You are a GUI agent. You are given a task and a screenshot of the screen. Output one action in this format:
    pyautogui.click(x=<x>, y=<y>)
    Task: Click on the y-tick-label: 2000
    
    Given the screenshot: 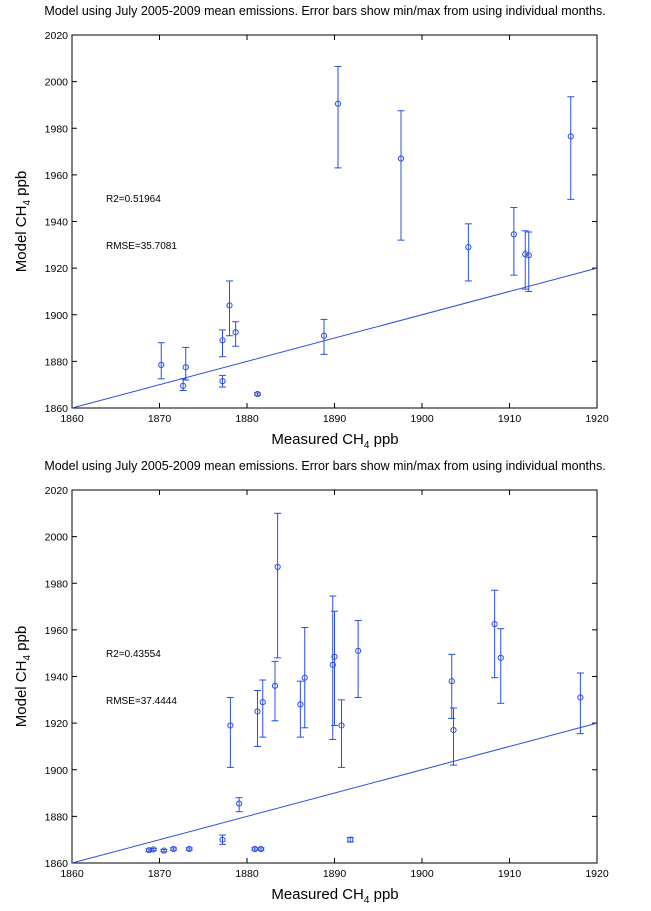 What is the action you would take?
    pyautogui.click(x=57, y=538)
    